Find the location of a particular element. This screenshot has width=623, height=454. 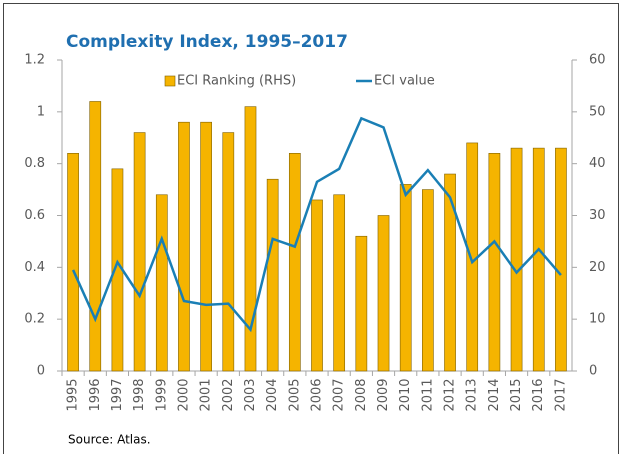

y2-tick-label: 0 is located at coordinates (593, 371).